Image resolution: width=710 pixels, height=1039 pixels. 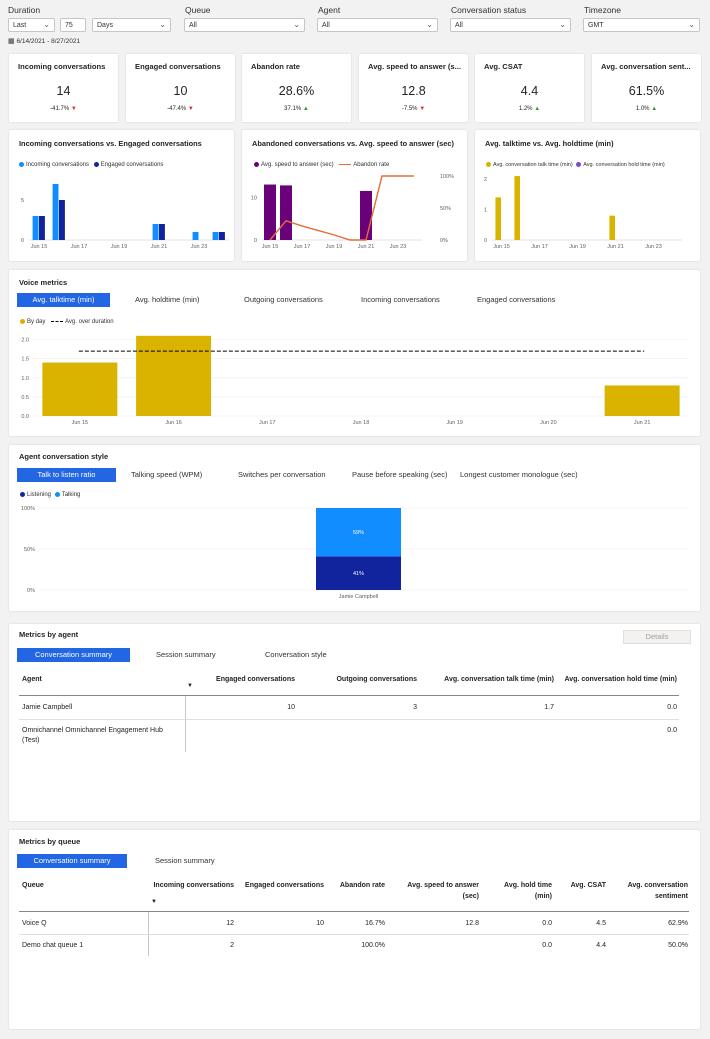 What do you see at coordinates (361, 423) in the screenshot?
I see `x-tick-label: Jun 18` at bounding box center [361, 423].